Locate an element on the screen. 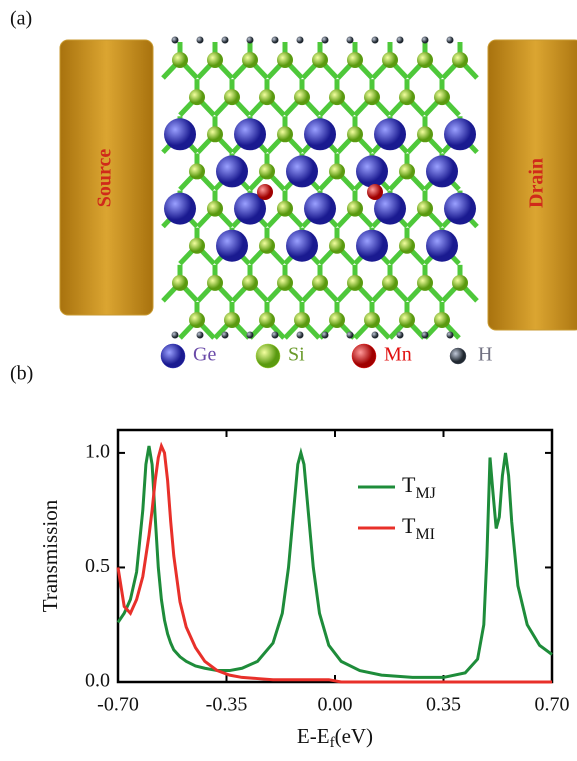 The height and width of the screenshot is (761, 577). x-tick-label: 0.70 is located at coordinates (552, 705).